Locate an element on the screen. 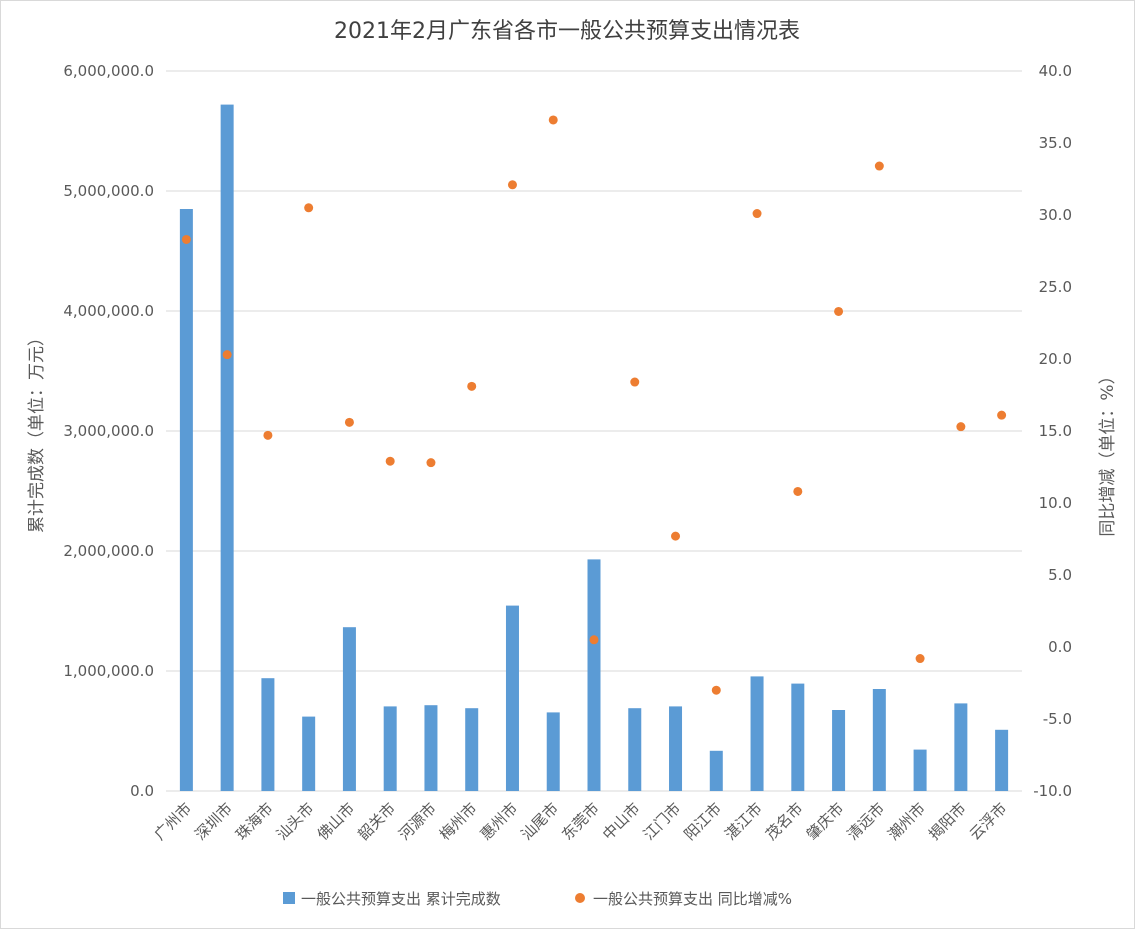  legend-bar-label: 一般公共预算支出 累计完成数 is located at coordinates (401, 899).